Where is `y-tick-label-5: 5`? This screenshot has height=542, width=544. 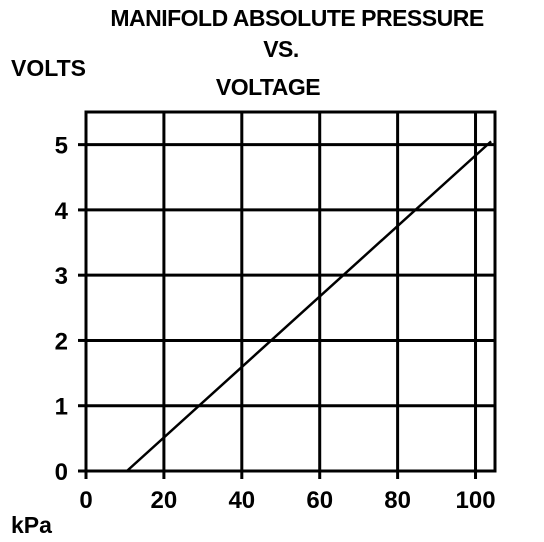
y-tick-label-5: 5 is located at coordinates (61, 146).